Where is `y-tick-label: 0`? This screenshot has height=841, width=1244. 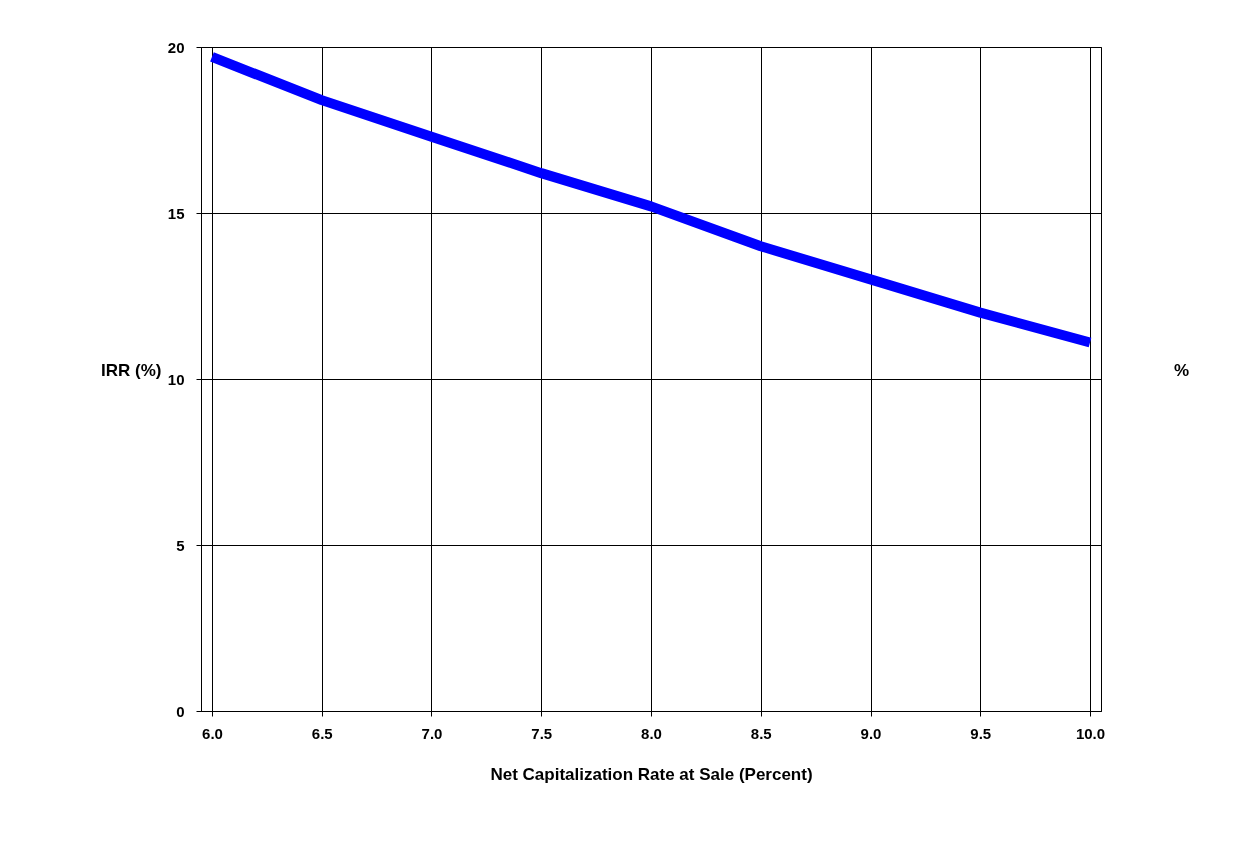
y-tick-label: 0 is located at coordinates (180, 711).